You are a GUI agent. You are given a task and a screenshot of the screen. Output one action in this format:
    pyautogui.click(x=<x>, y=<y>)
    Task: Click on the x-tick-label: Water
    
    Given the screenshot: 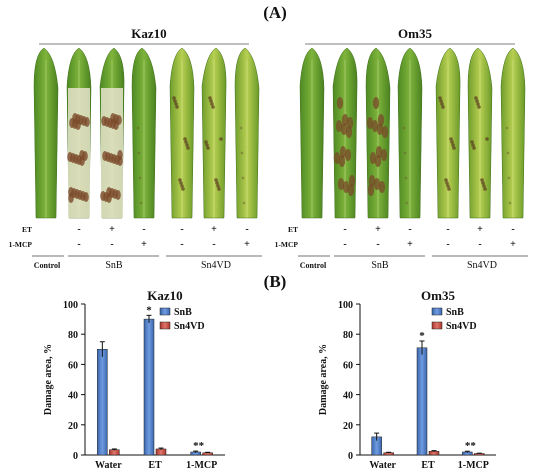 What is the action you would take?
    pyautogui.click(x=108, y=465)
    